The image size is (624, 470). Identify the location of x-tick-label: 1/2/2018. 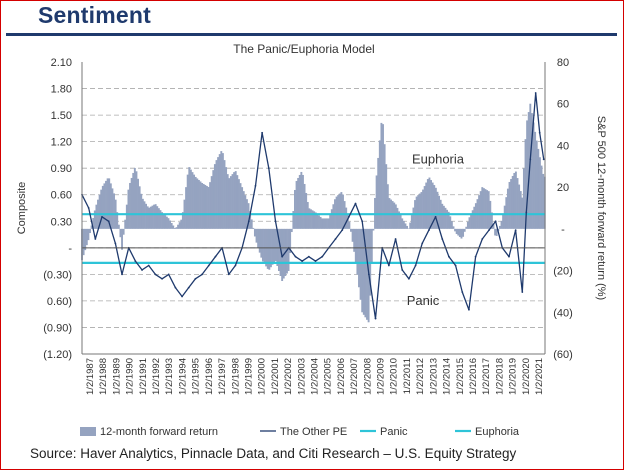
(499, 376).